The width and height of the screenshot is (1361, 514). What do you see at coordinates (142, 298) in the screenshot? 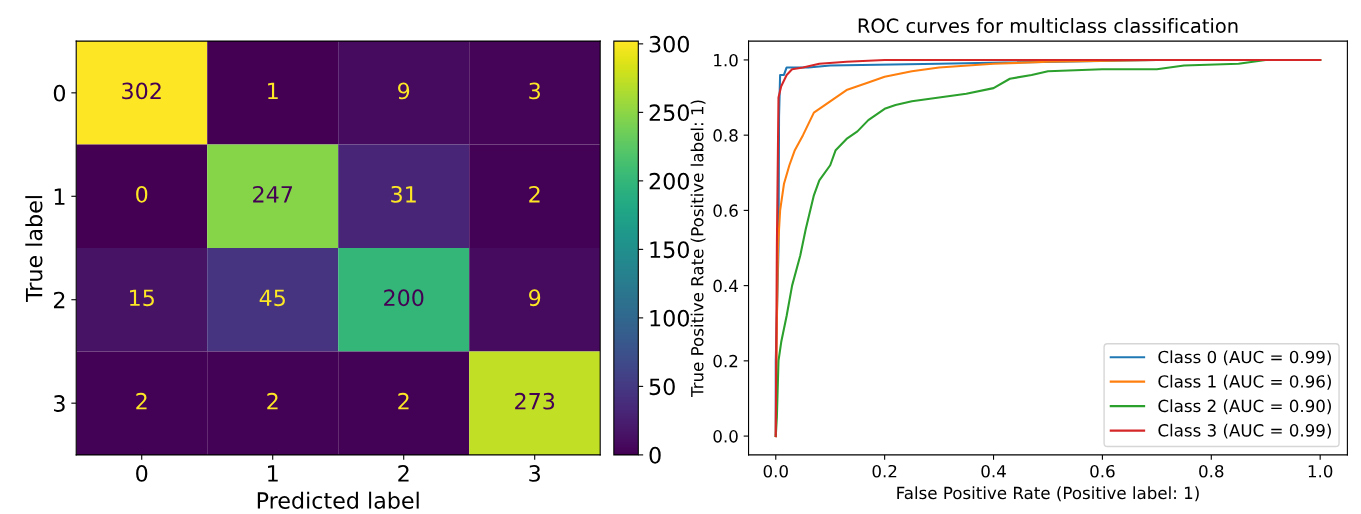
I see `data-label: 15` at bounding box center [142, 298].